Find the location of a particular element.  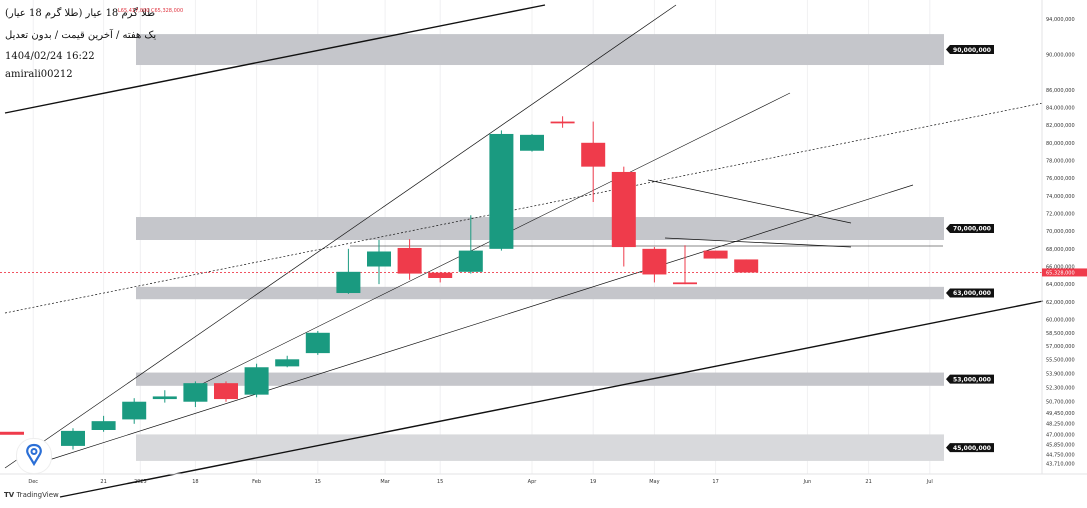

x-tick-label: Dec is located at coordinates (33, 482).